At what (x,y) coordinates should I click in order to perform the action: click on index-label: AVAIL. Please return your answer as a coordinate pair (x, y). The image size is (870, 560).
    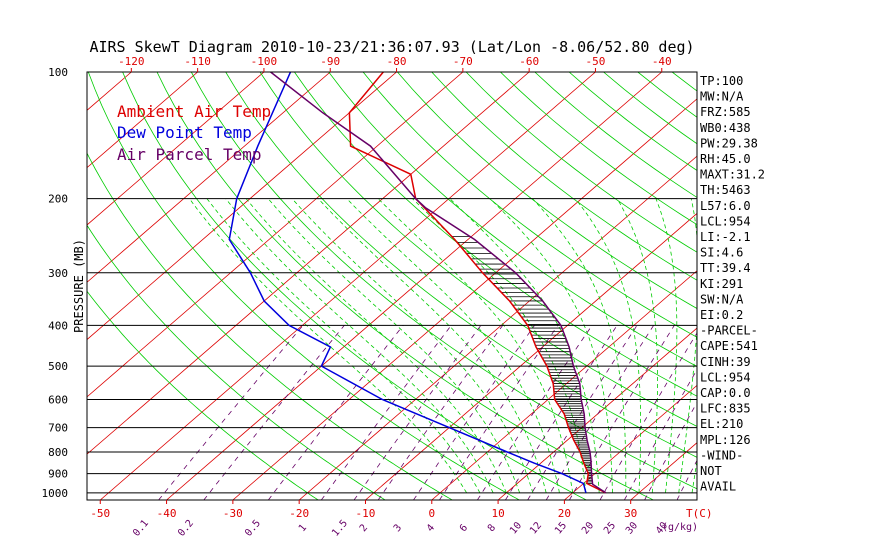
    Looking at the image, I should click on (718, 487).